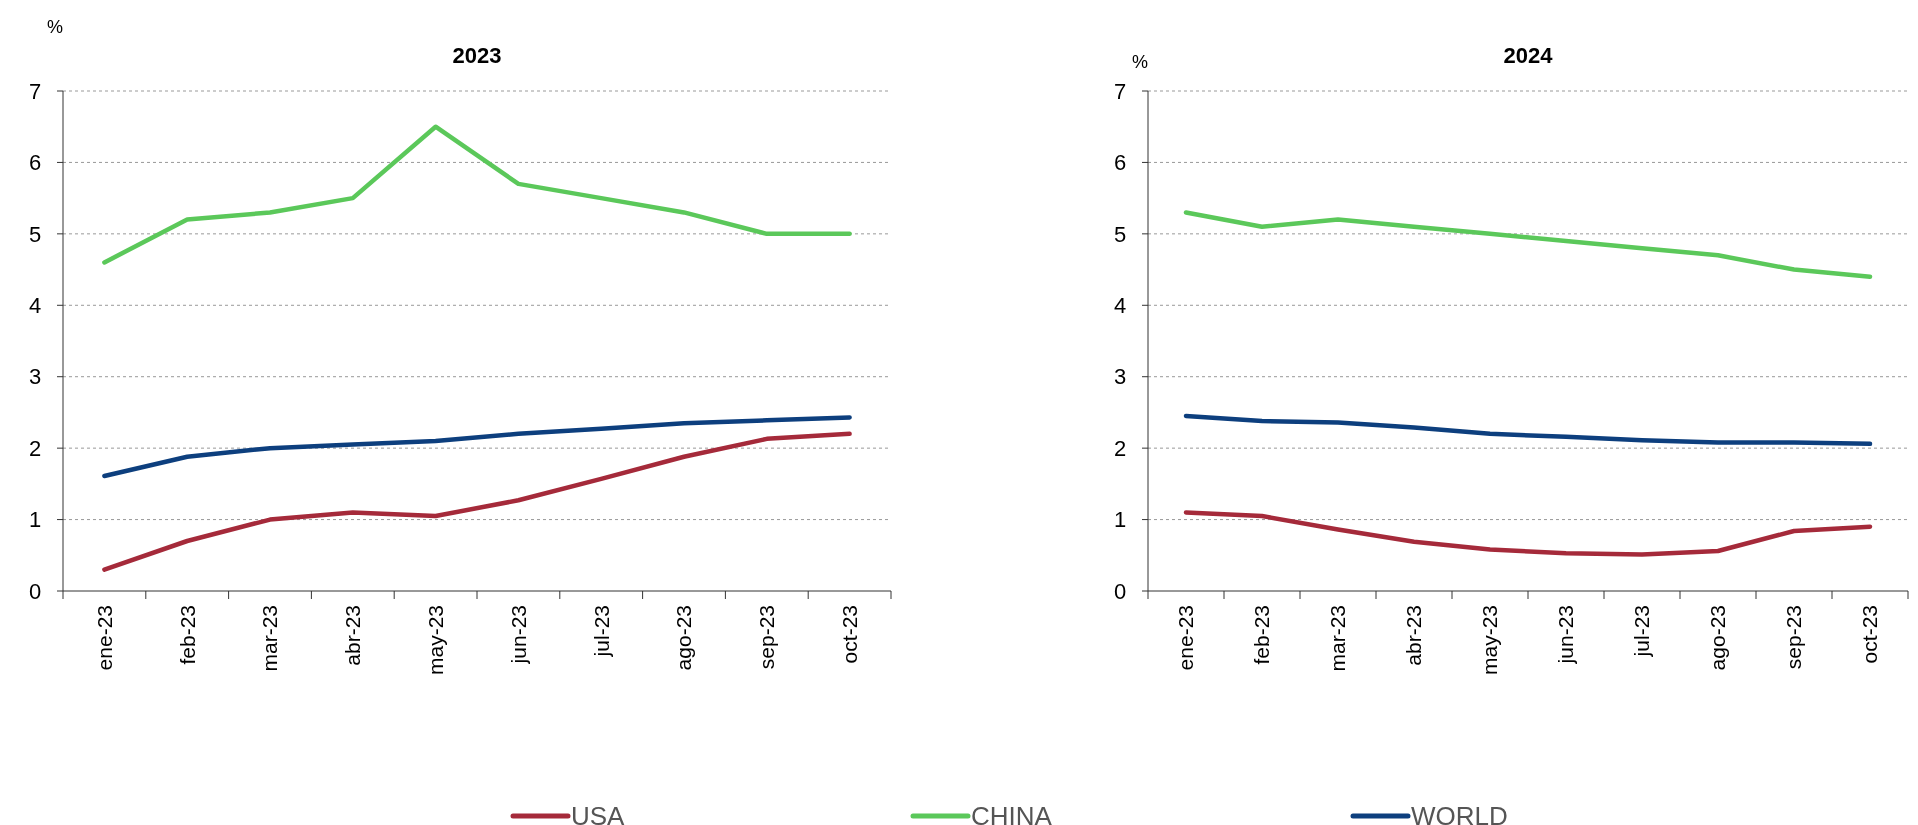 Image resolution: width=1918 pixels, height=825 pixels. What do you see at coordinates (1459, 813) in the screenshot?
I see `legend-label: WORLD` at bounding box center [1459, 813].